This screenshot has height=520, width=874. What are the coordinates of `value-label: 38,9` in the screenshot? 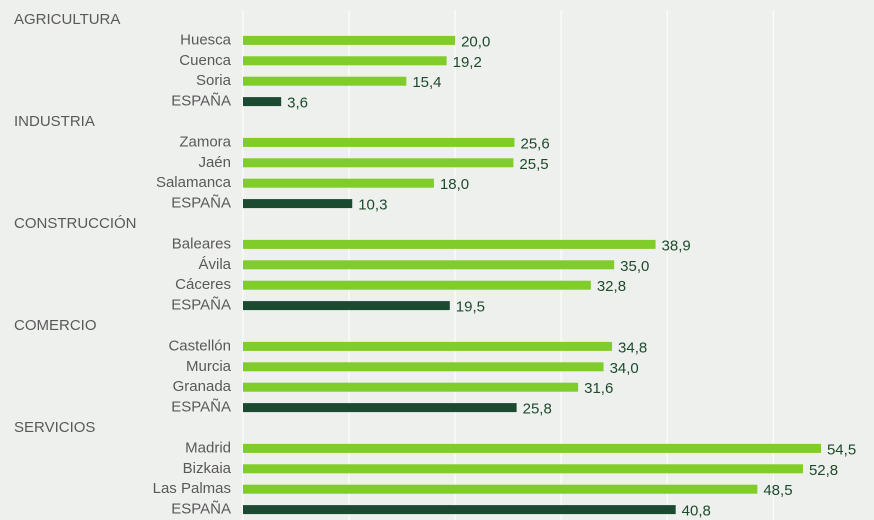 It's located at (676, 245).